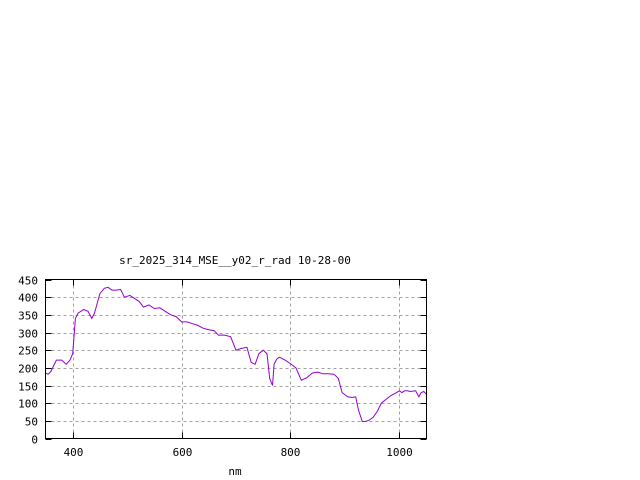  I want to click on y-tick-label: 150, so click(28, 387).